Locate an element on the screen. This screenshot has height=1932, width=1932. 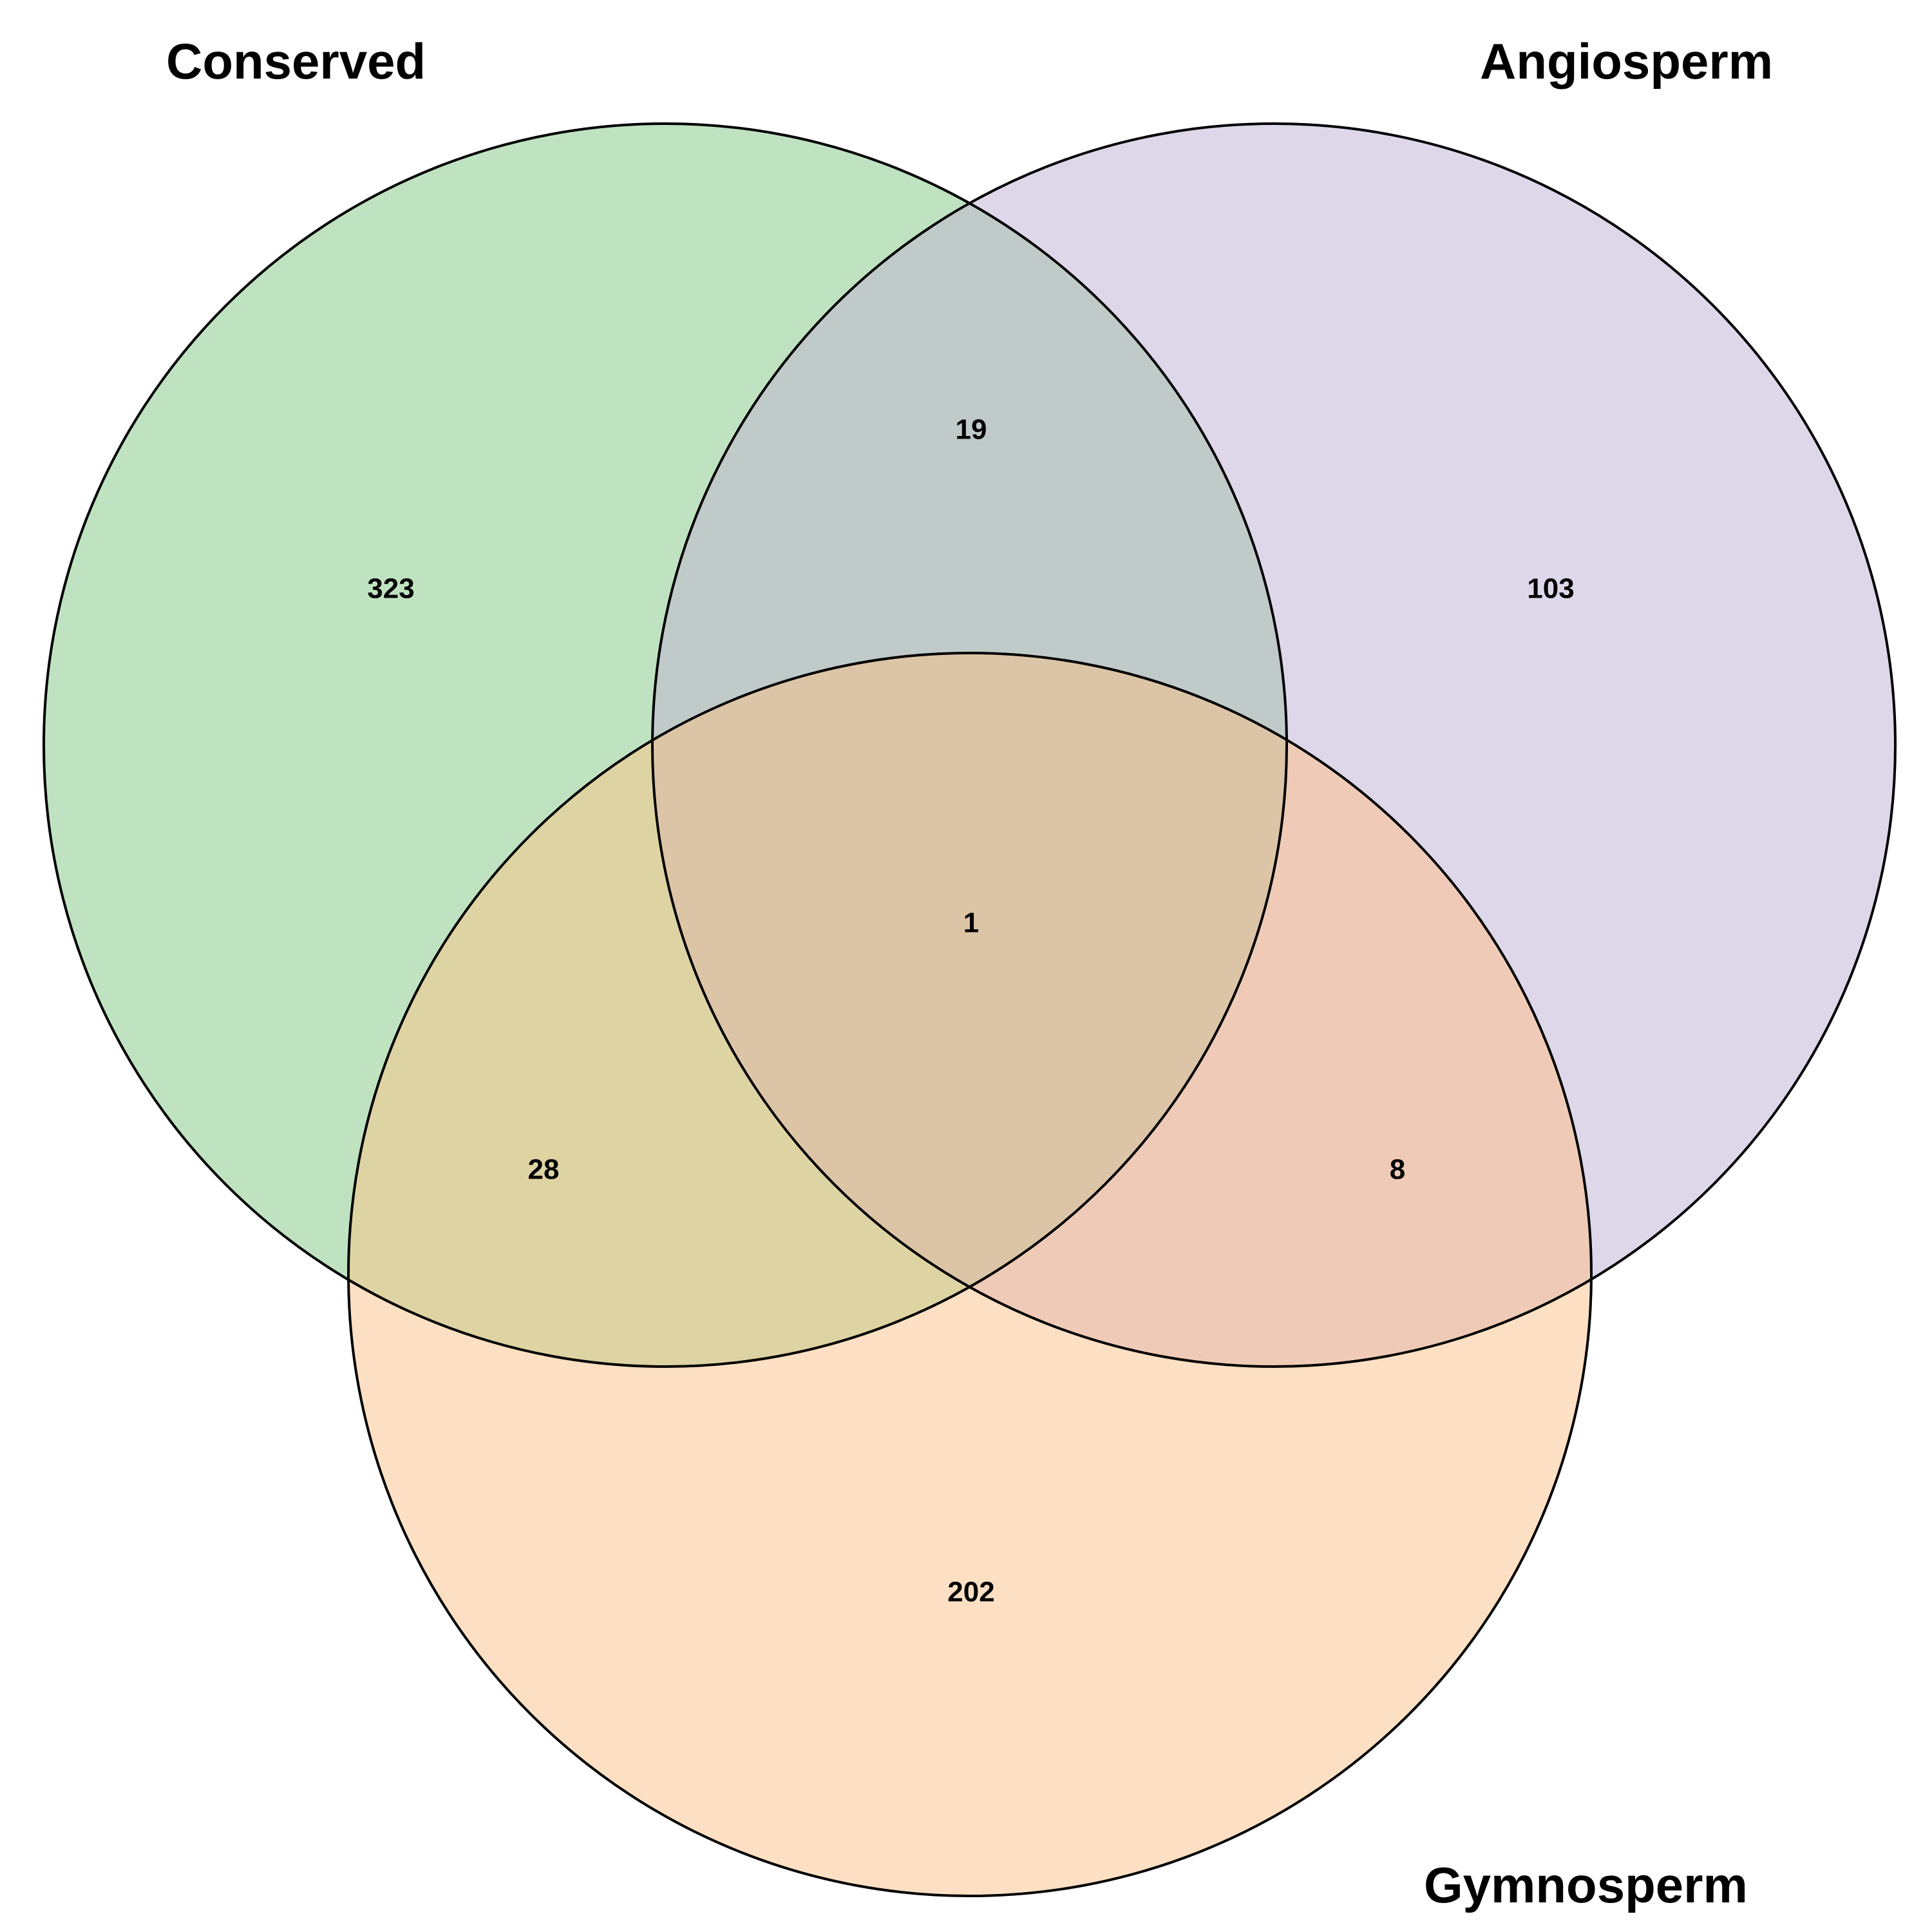
count-angiosperm-gymnosperm: 8 is located at coordinates (1397, 1170).